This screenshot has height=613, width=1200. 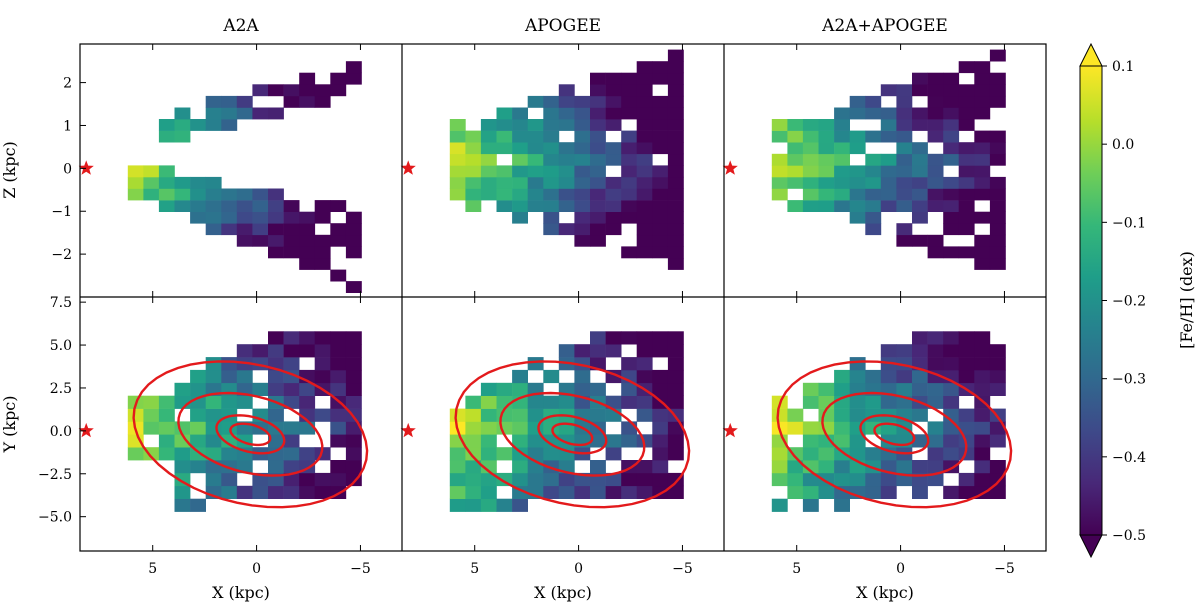 I want to click on density-contour, so click(x=894, y=434).